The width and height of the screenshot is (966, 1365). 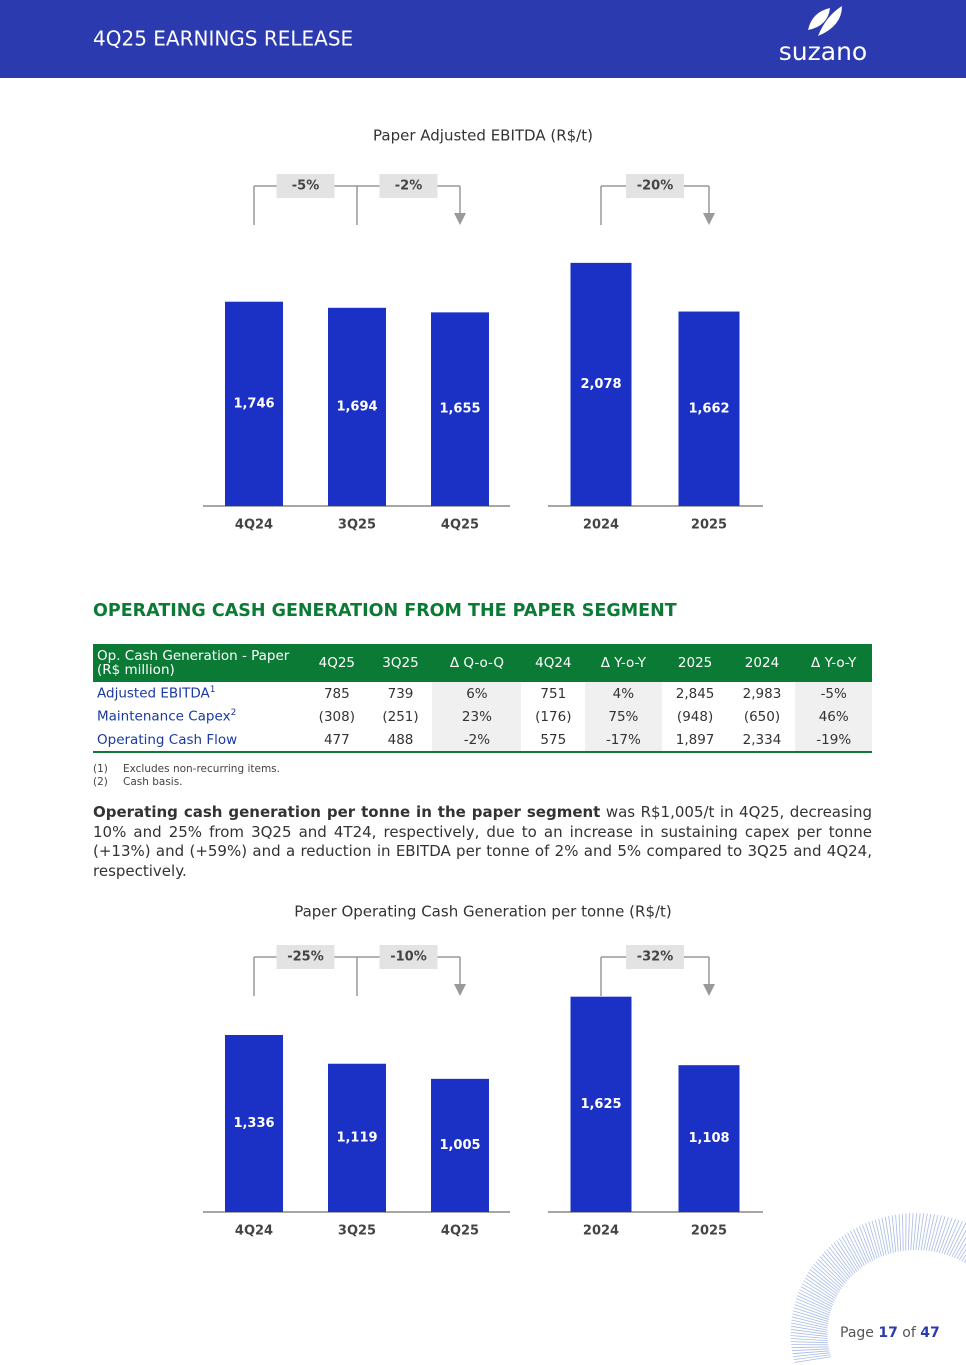 I want to click on header-cell: 4Q24, so click(x=553, y=663).